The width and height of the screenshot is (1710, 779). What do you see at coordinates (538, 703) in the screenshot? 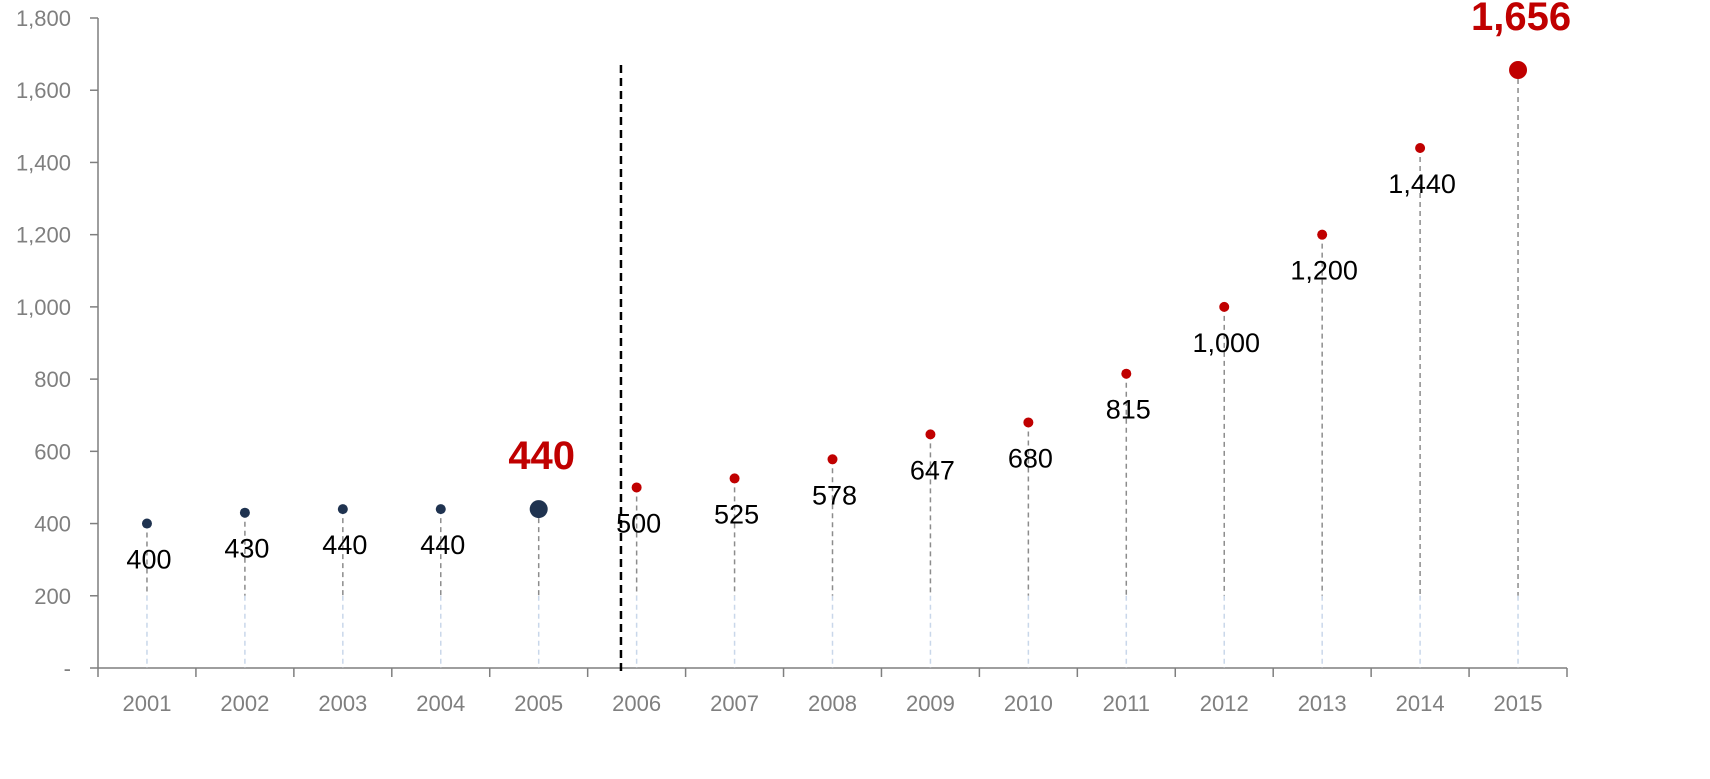
I see `x-tick-label: 2005` at bounding box center [538, 703].